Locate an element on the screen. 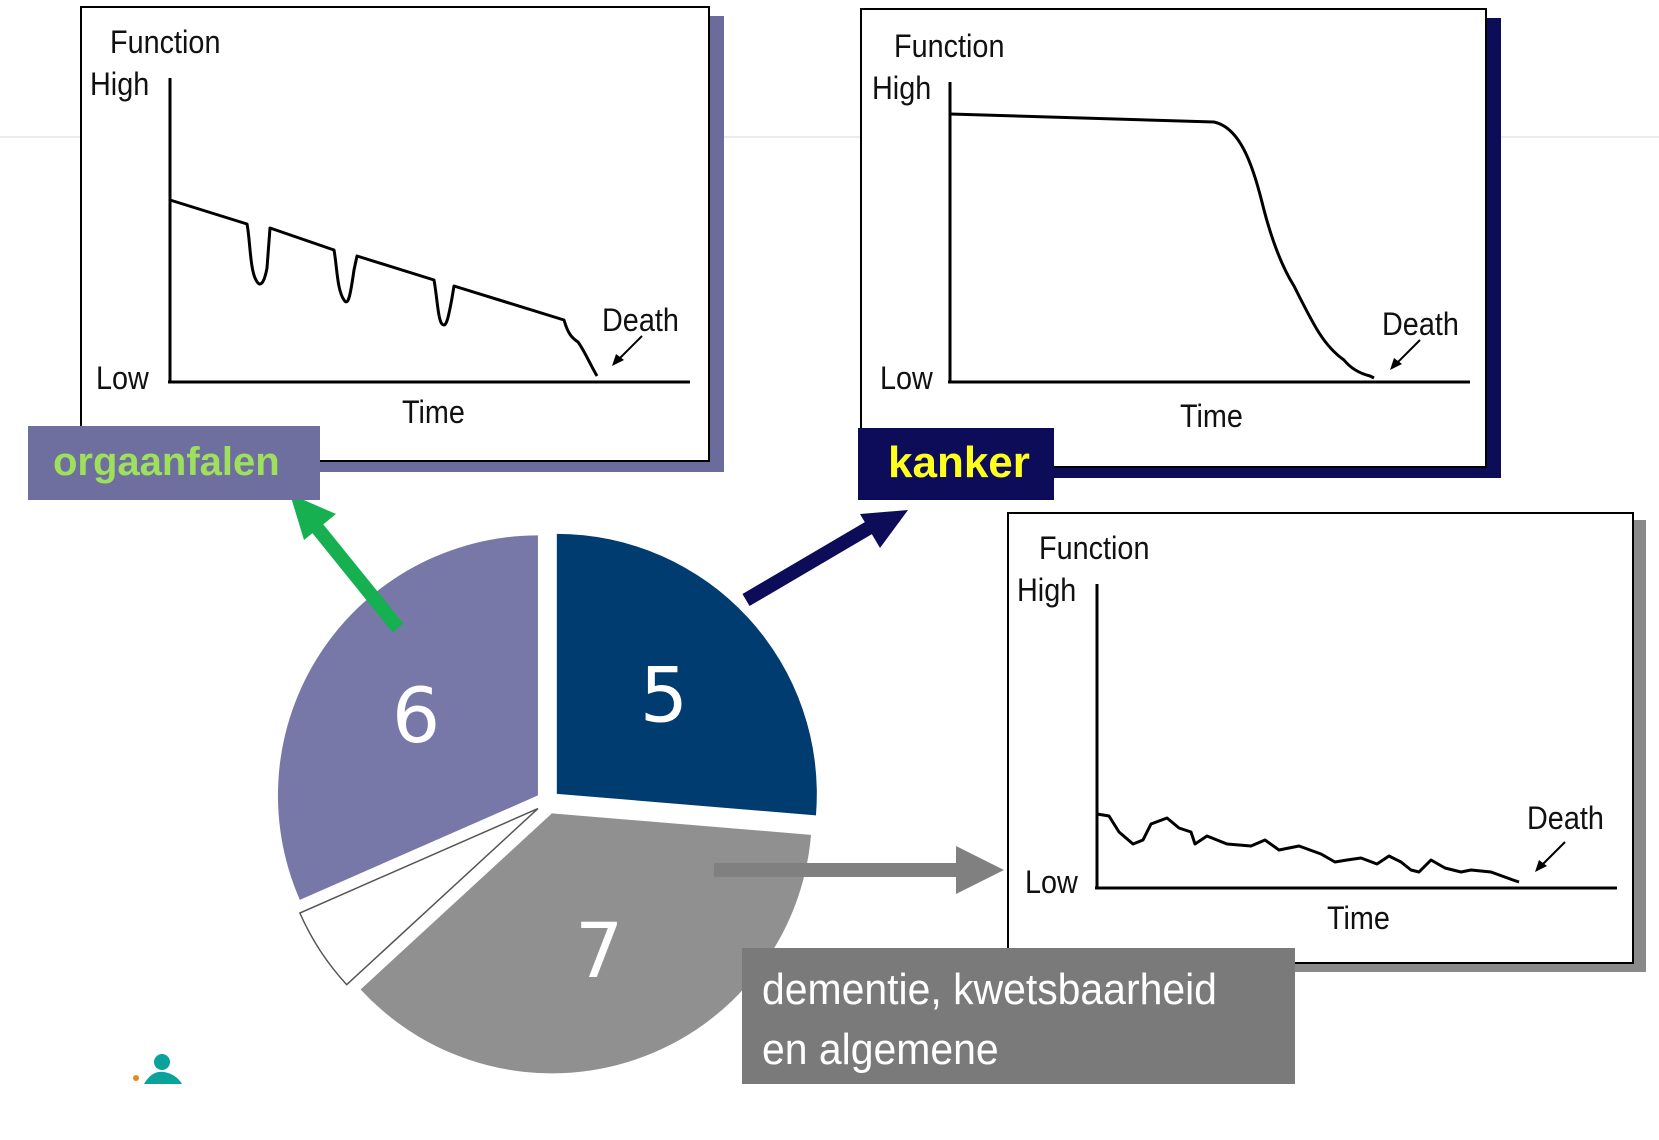 The height and width of the screenshot is (1140, 1659). function-curve-cancer is located at coordinates (1162, 246).